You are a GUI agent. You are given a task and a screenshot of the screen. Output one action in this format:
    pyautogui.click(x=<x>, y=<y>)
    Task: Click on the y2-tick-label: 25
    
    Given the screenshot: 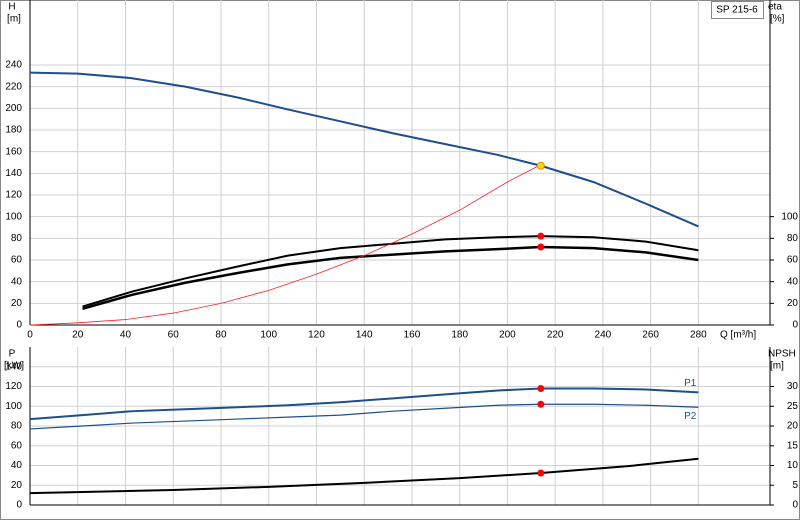 What is the action you would take?
    pyautogui.click(x=793, y=406)
    